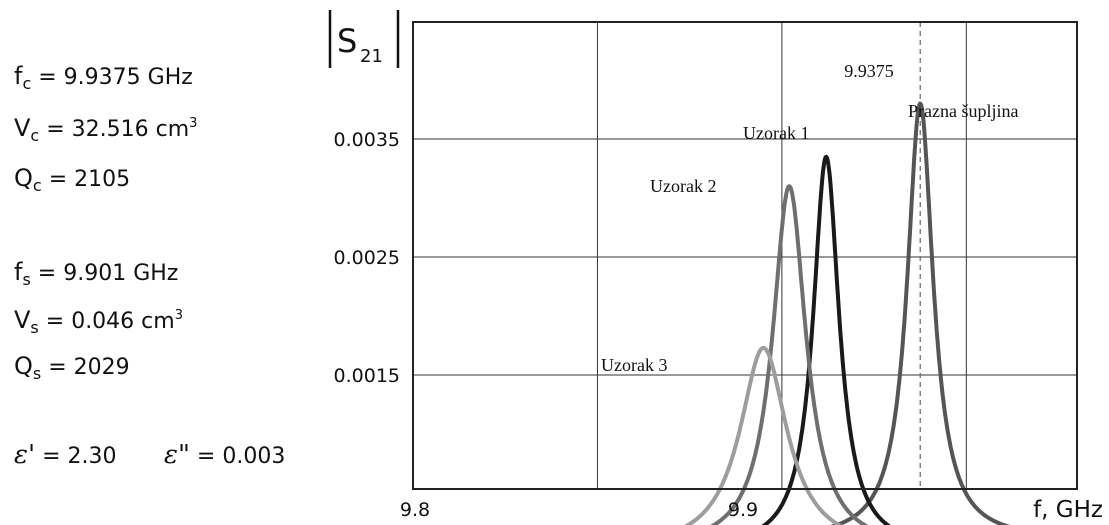 The image size is (1109, 525). What do you see at coordinates (27, 83) in the screenshot?
I see `param-fc-subscript: c` at bounding box center [27, 83].